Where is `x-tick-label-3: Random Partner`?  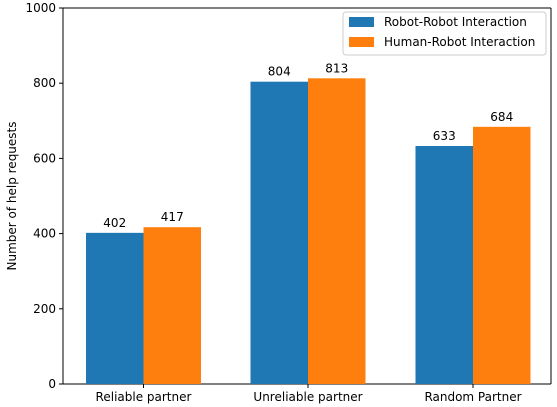
x-tick-label-3: Random Partner is located at coordinates (472, 397).